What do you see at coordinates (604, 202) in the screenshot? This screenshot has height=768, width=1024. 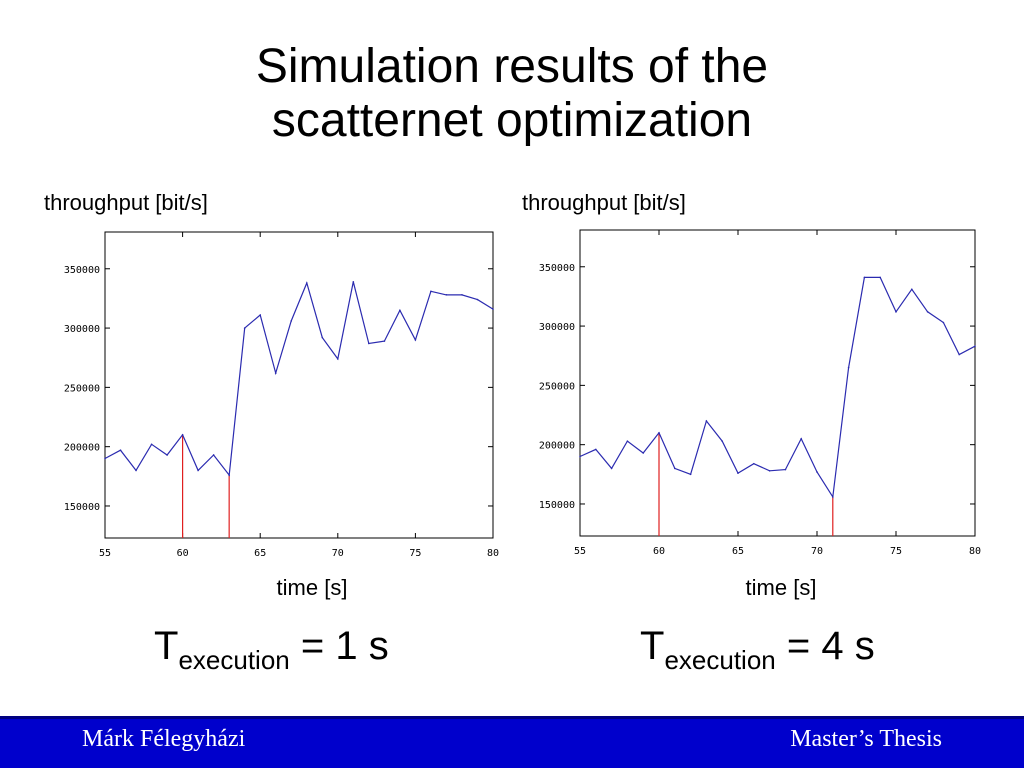 I see `right-y-axis-label: throughput [bit/s]` at bounding box center [604, 202].